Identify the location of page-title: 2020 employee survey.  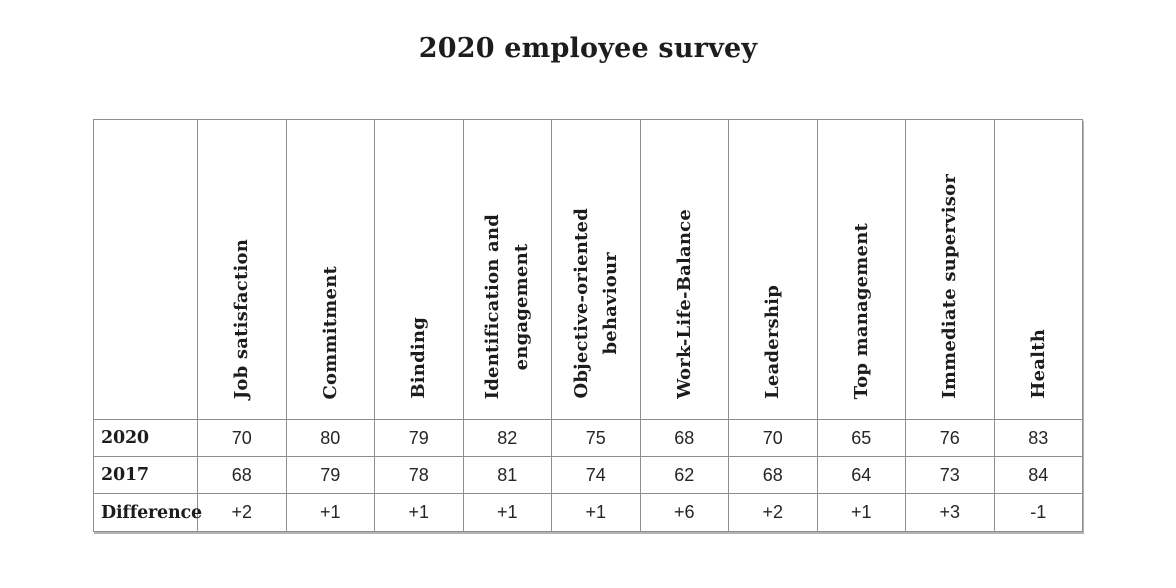
(588, 48).